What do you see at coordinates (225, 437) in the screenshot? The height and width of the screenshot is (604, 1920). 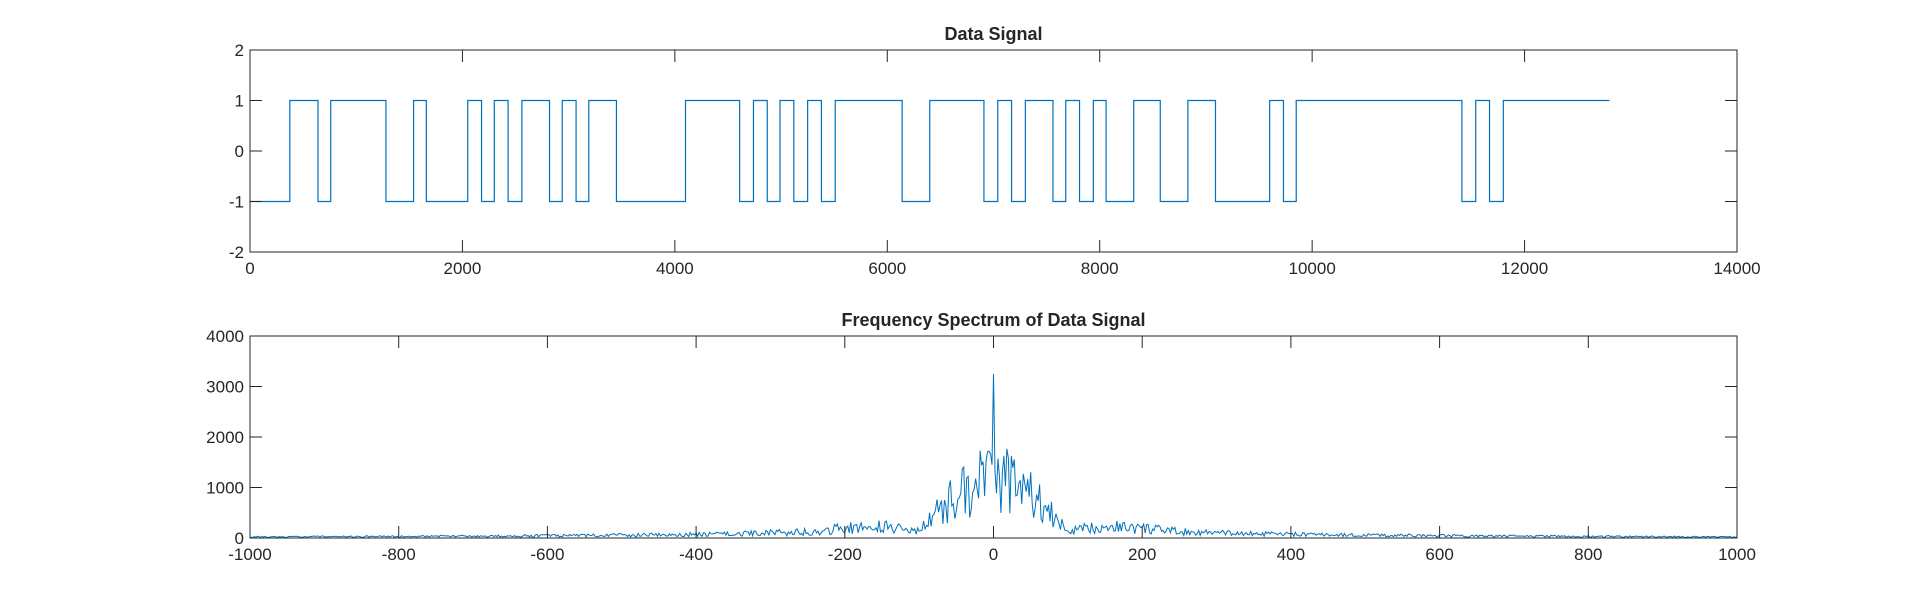 I see `spectrum-ytick-label: 2000` at bounding box center [225, 437].